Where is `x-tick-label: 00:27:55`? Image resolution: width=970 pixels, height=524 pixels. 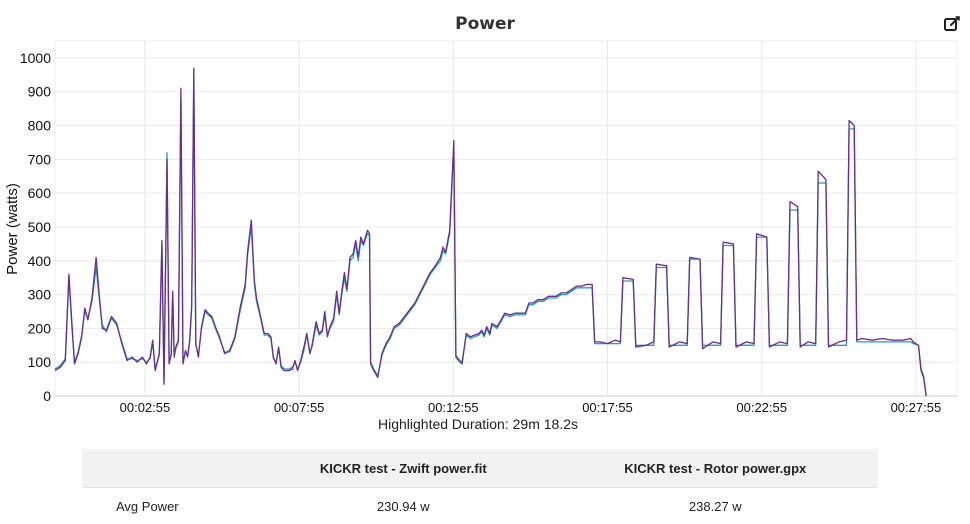
x-tick-label: 00:27:55 is located at coordinates (916, 407).